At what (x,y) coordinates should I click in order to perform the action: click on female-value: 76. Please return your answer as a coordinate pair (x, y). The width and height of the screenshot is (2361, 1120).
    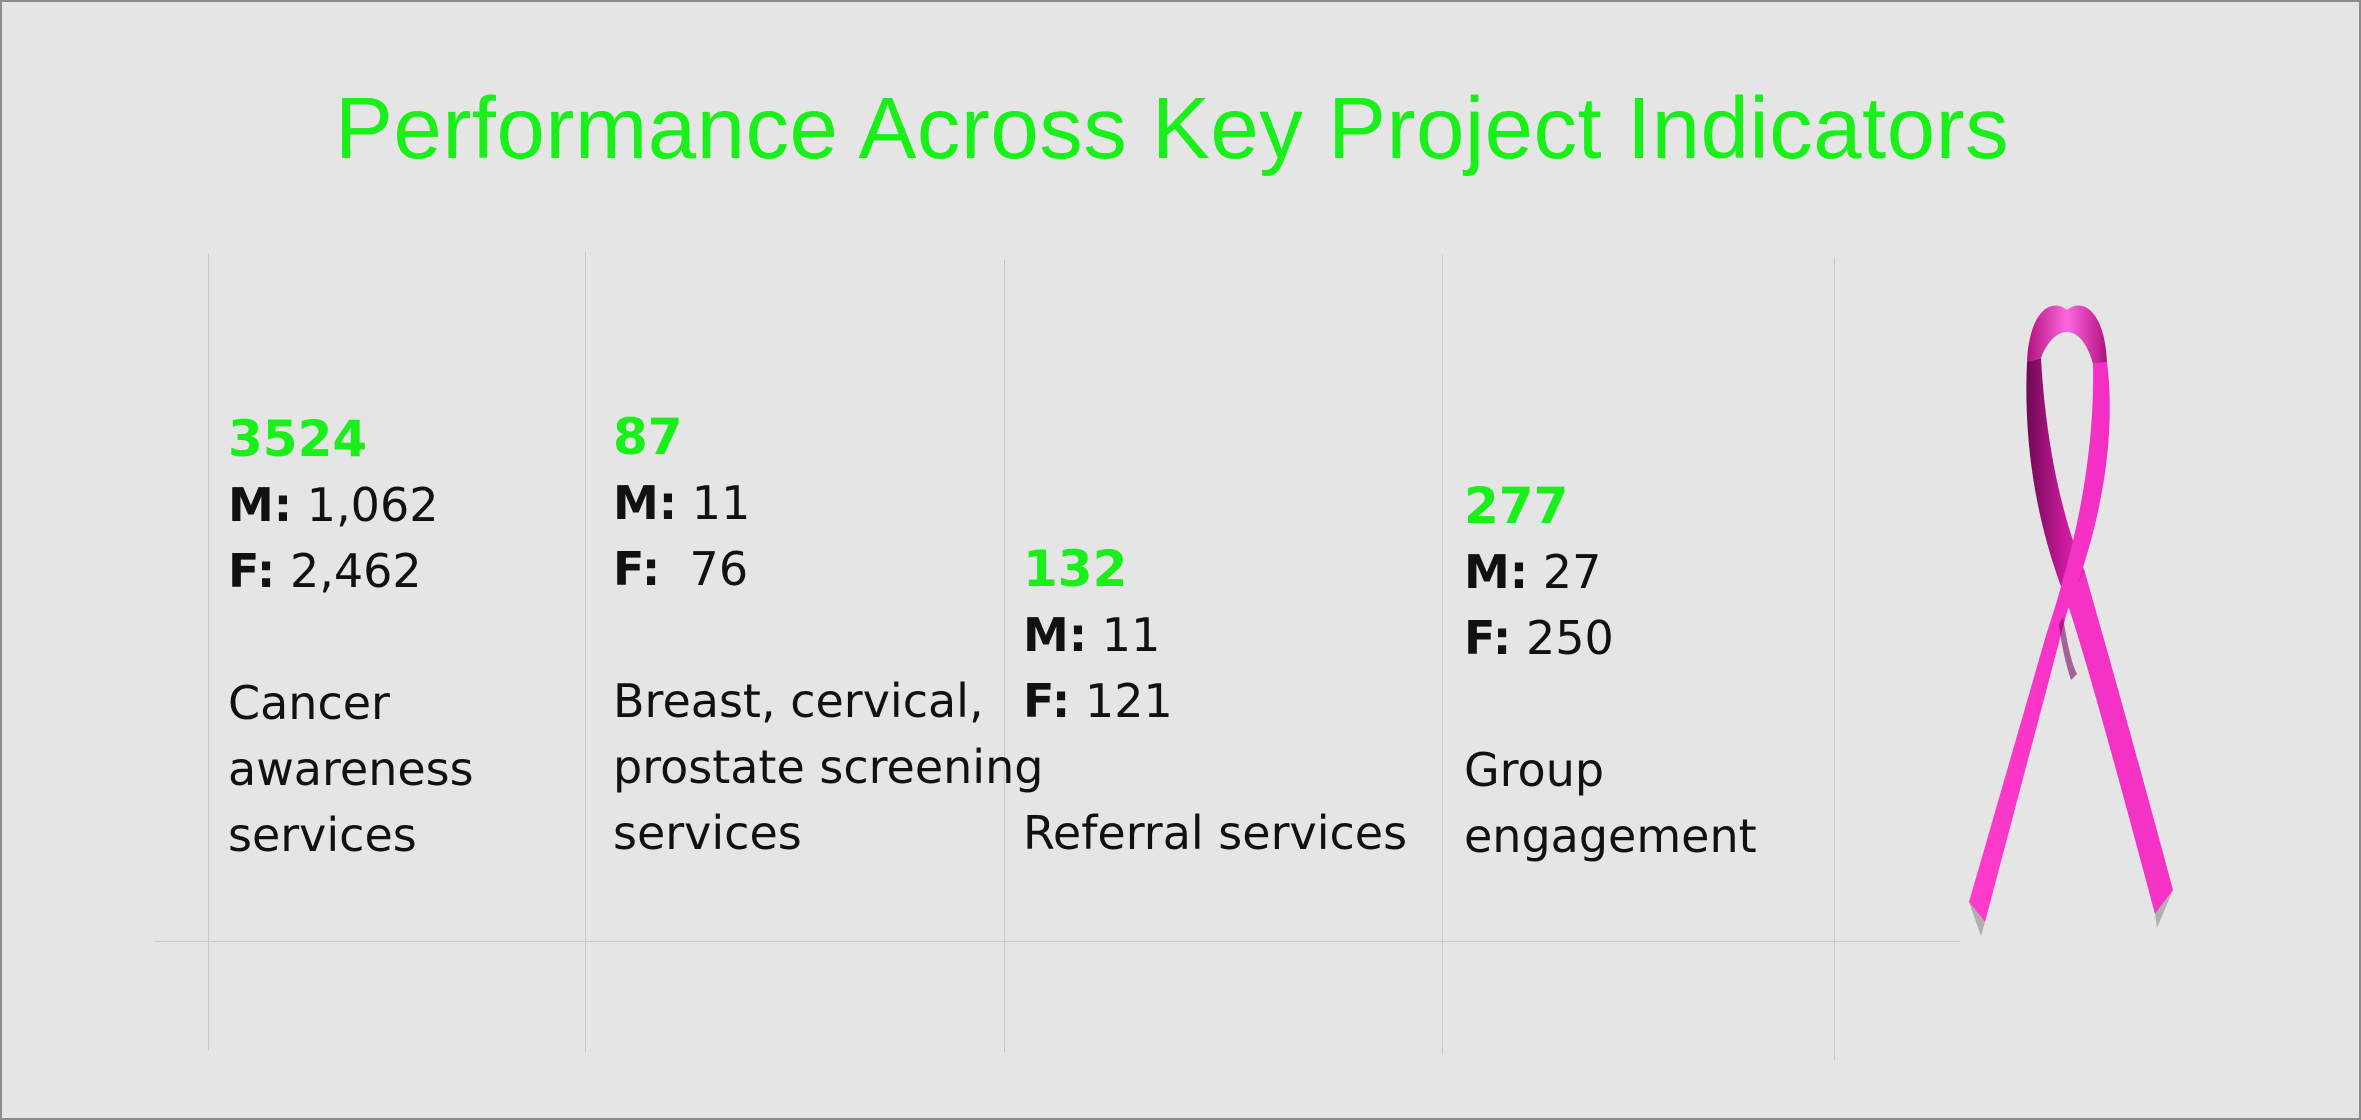
    Looking at the image, I should click on (711, 569).